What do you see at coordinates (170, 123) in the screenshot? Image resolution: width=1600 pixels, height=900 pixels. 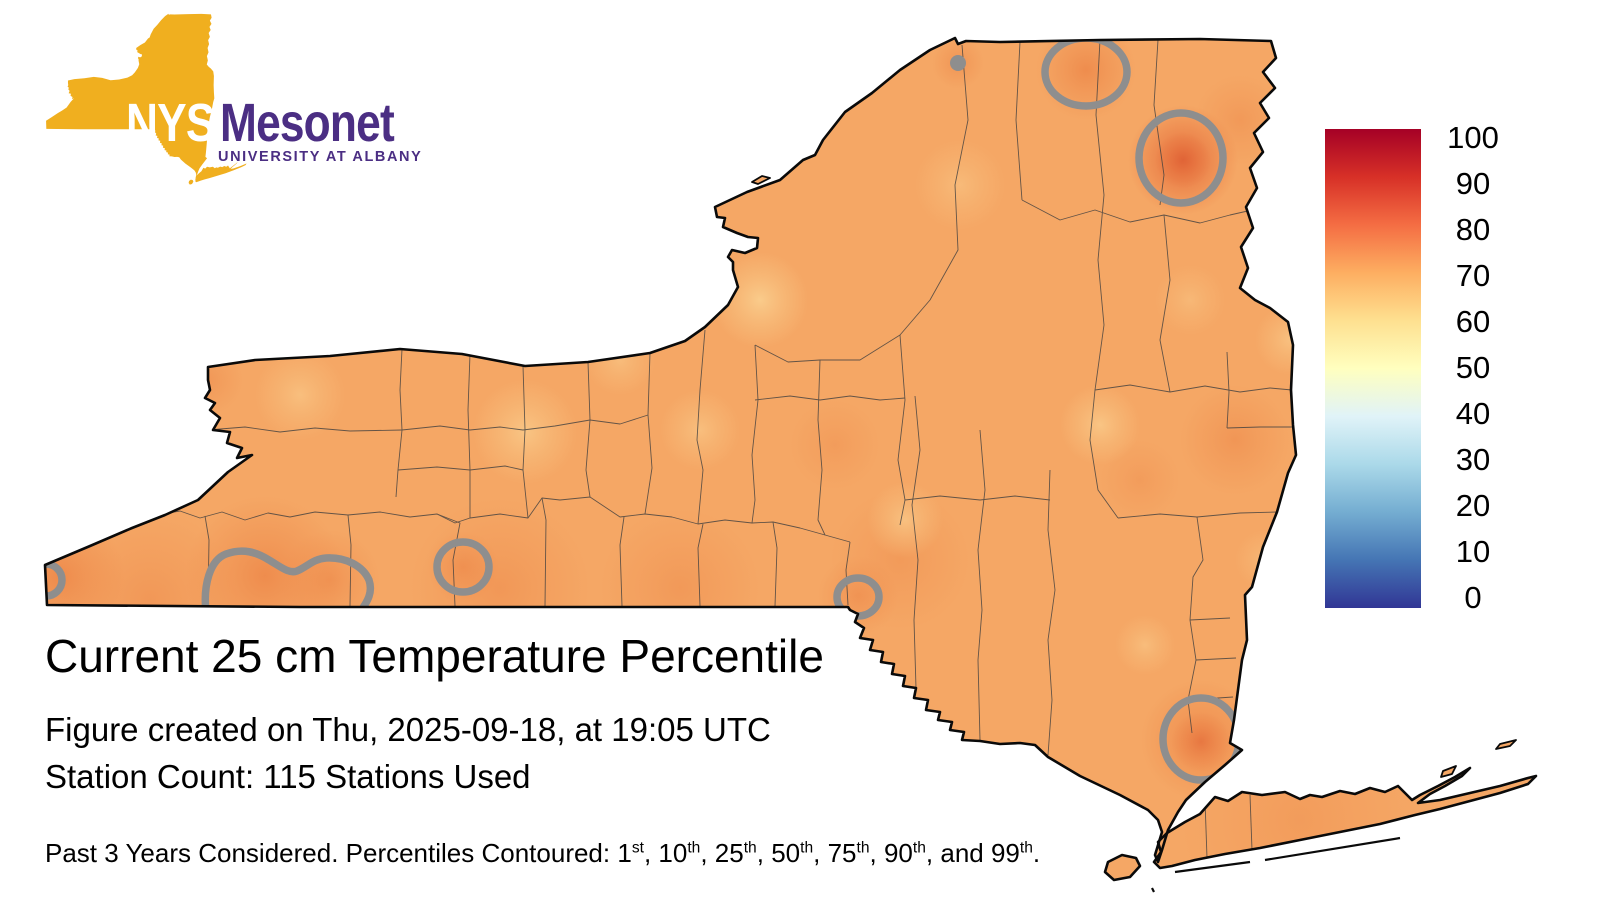 I see `logo-nys-text: NYS` at bounding box center [170, 123].